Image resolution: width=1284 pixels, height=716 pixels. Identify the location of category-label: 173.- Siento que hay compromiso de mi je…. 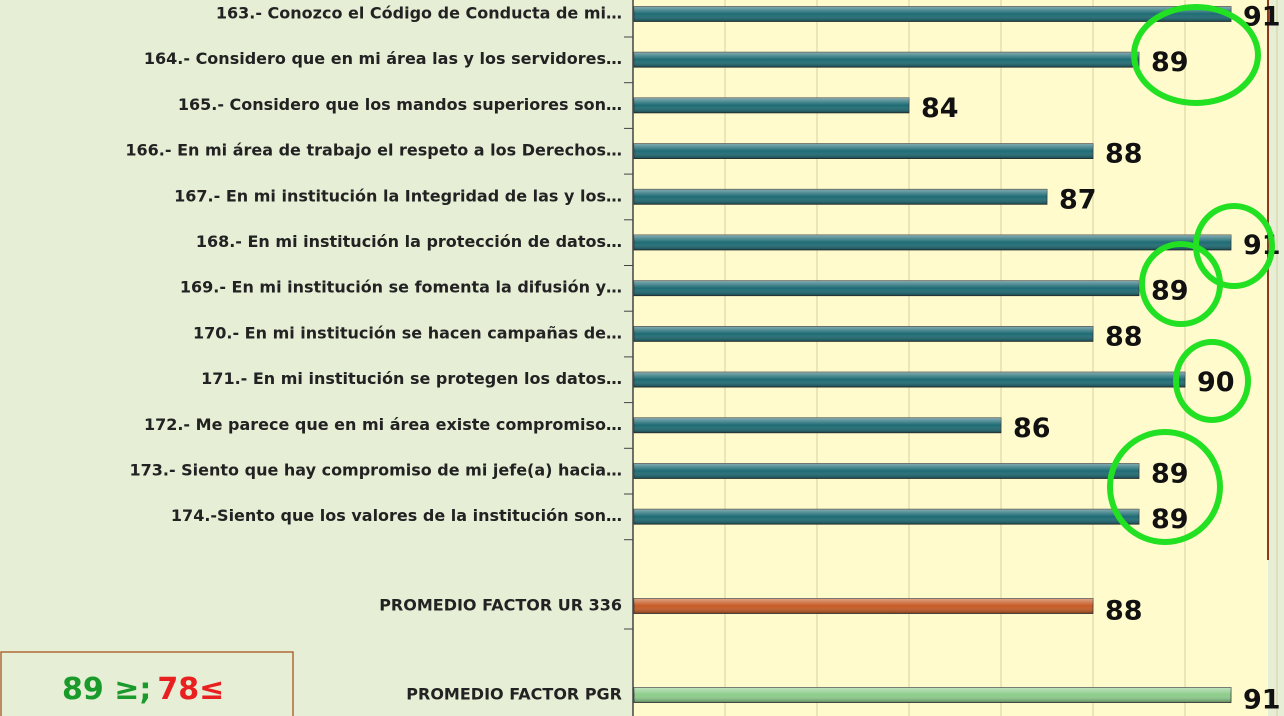
(375, 470).